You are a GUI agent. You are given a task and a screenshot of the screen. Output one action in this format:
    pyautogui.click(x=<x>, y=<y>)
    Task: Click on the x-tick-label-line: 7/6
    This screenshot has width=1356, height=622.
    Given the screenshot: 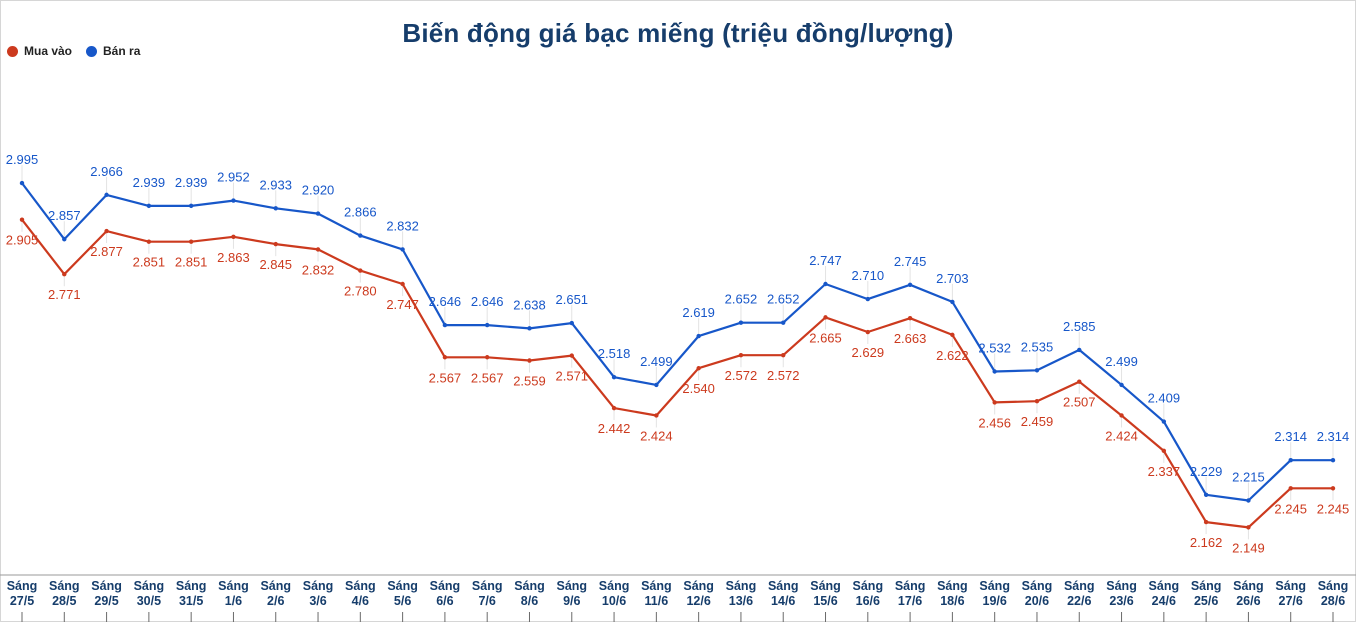 What is the action you would take?
    pyautogui.click(x=486, y=601)
    